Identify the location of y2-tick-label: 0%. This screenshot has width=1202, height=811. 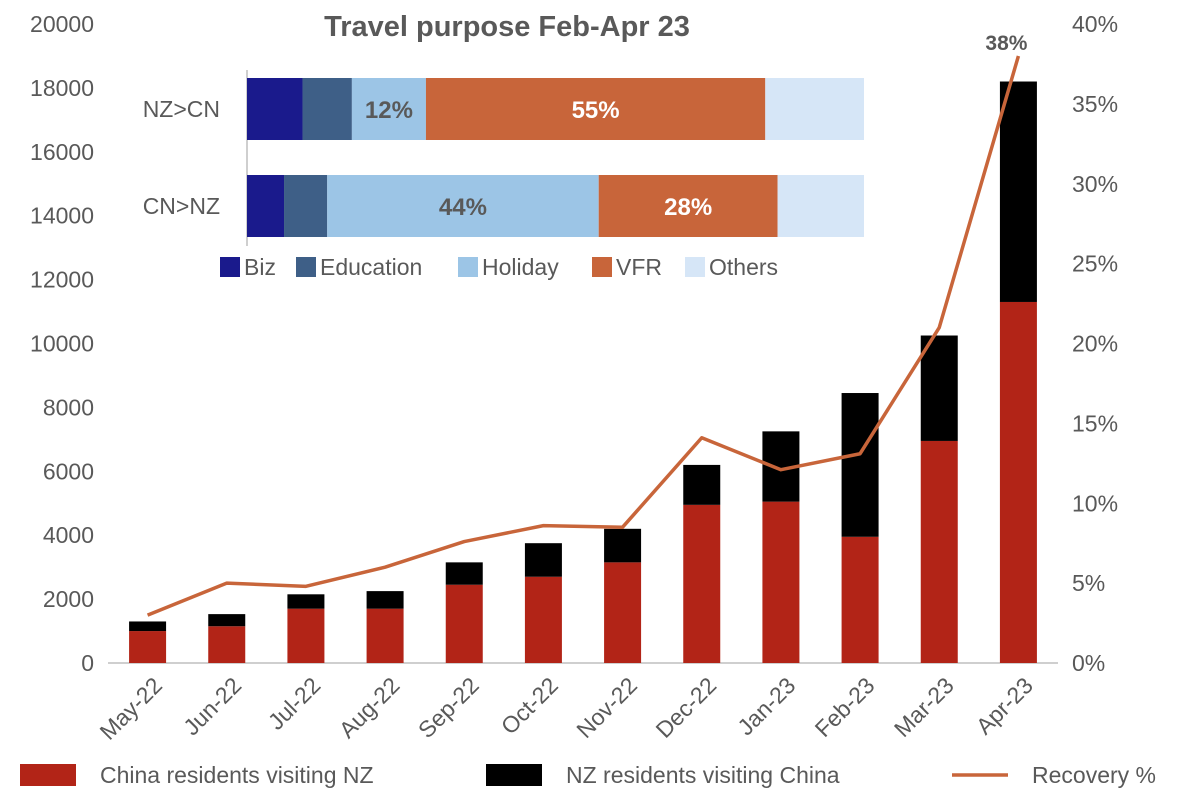
(1088, 663).